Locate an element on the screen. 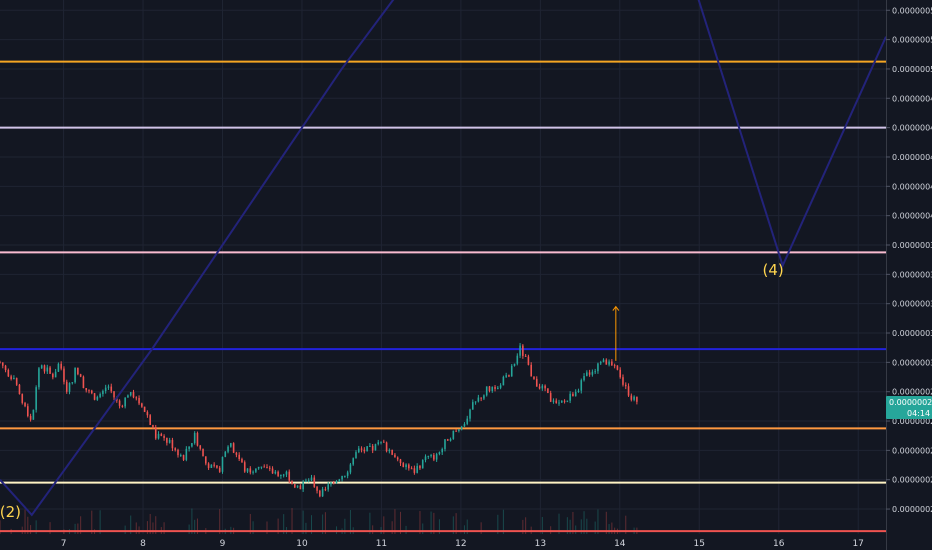 Image resolution: width=932 pixels, height=550 pixels. price-axis-tick-label: 0.00000026 is located at coordinates (912, 421).